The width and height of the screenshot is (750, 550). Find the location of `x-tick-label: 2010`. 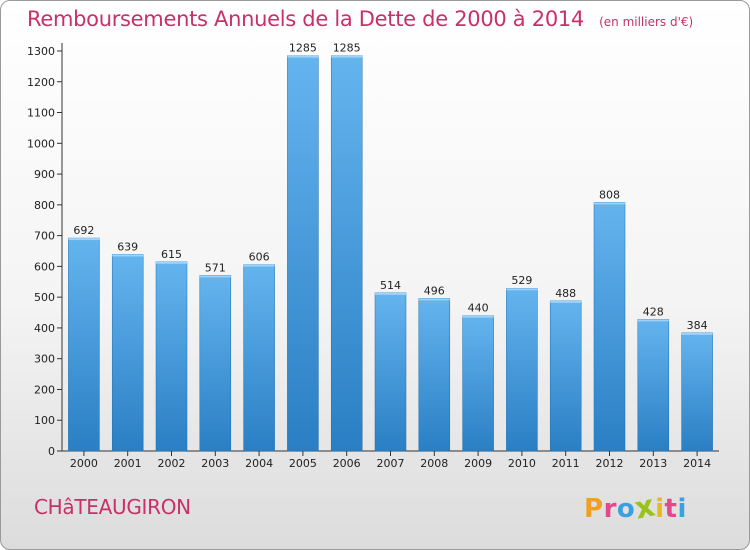

x-tick-label: 2010 is located at coordinates (522, 463).